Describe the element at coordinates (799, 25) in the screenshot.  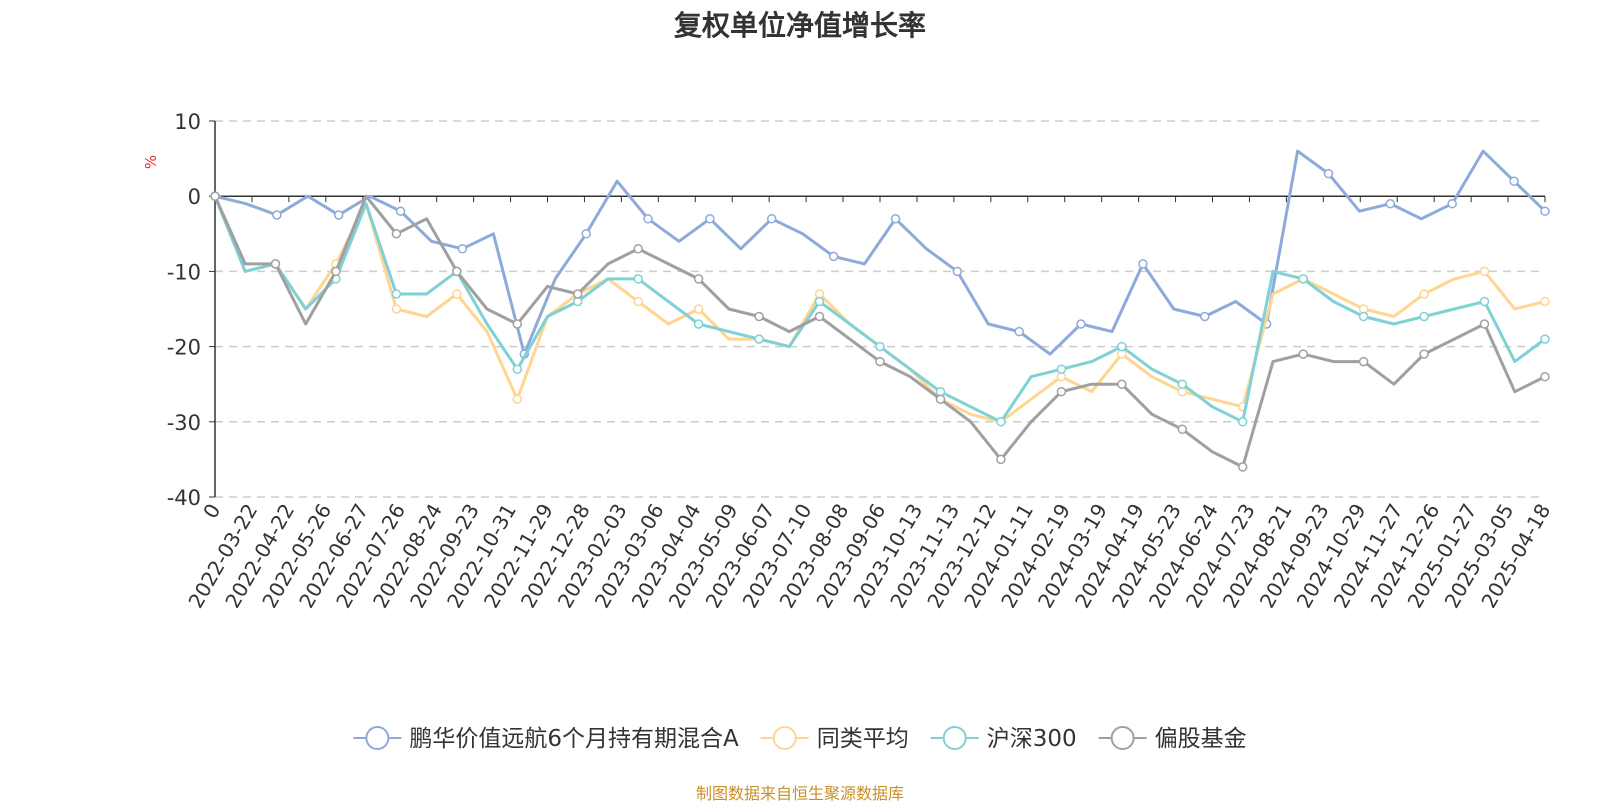
I see `chart-title: 复权单位净值增长率` at that location.